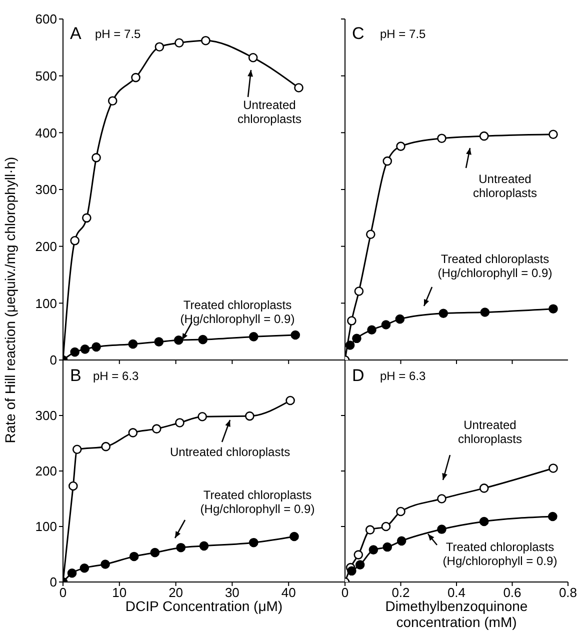  What do you see at coordinates (46, 132) in the screenshot?
I see `y-tick-label: 400` at bounding box center [46, 132].